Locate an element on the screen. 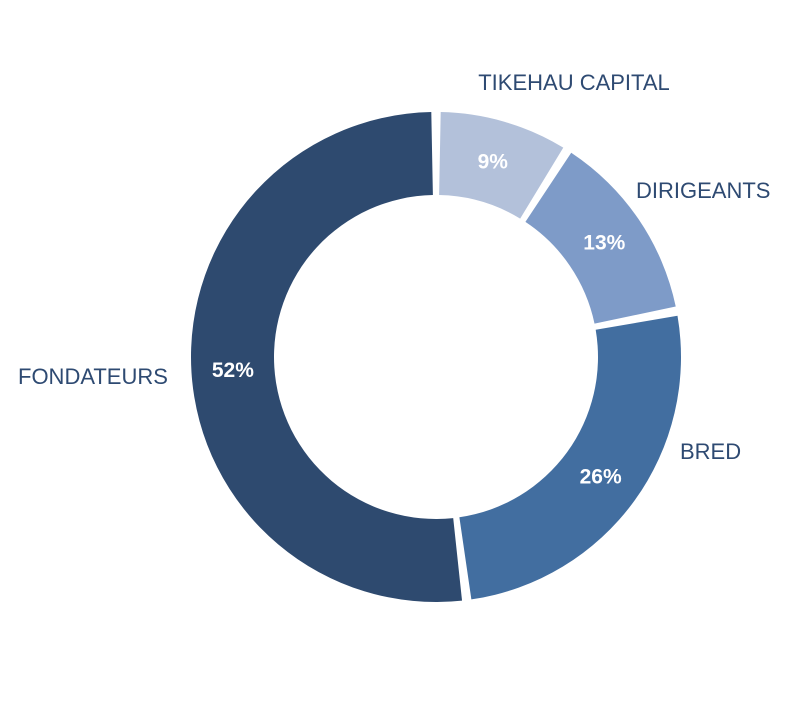  slice-dirigeants is located at coordinates (600, 238).